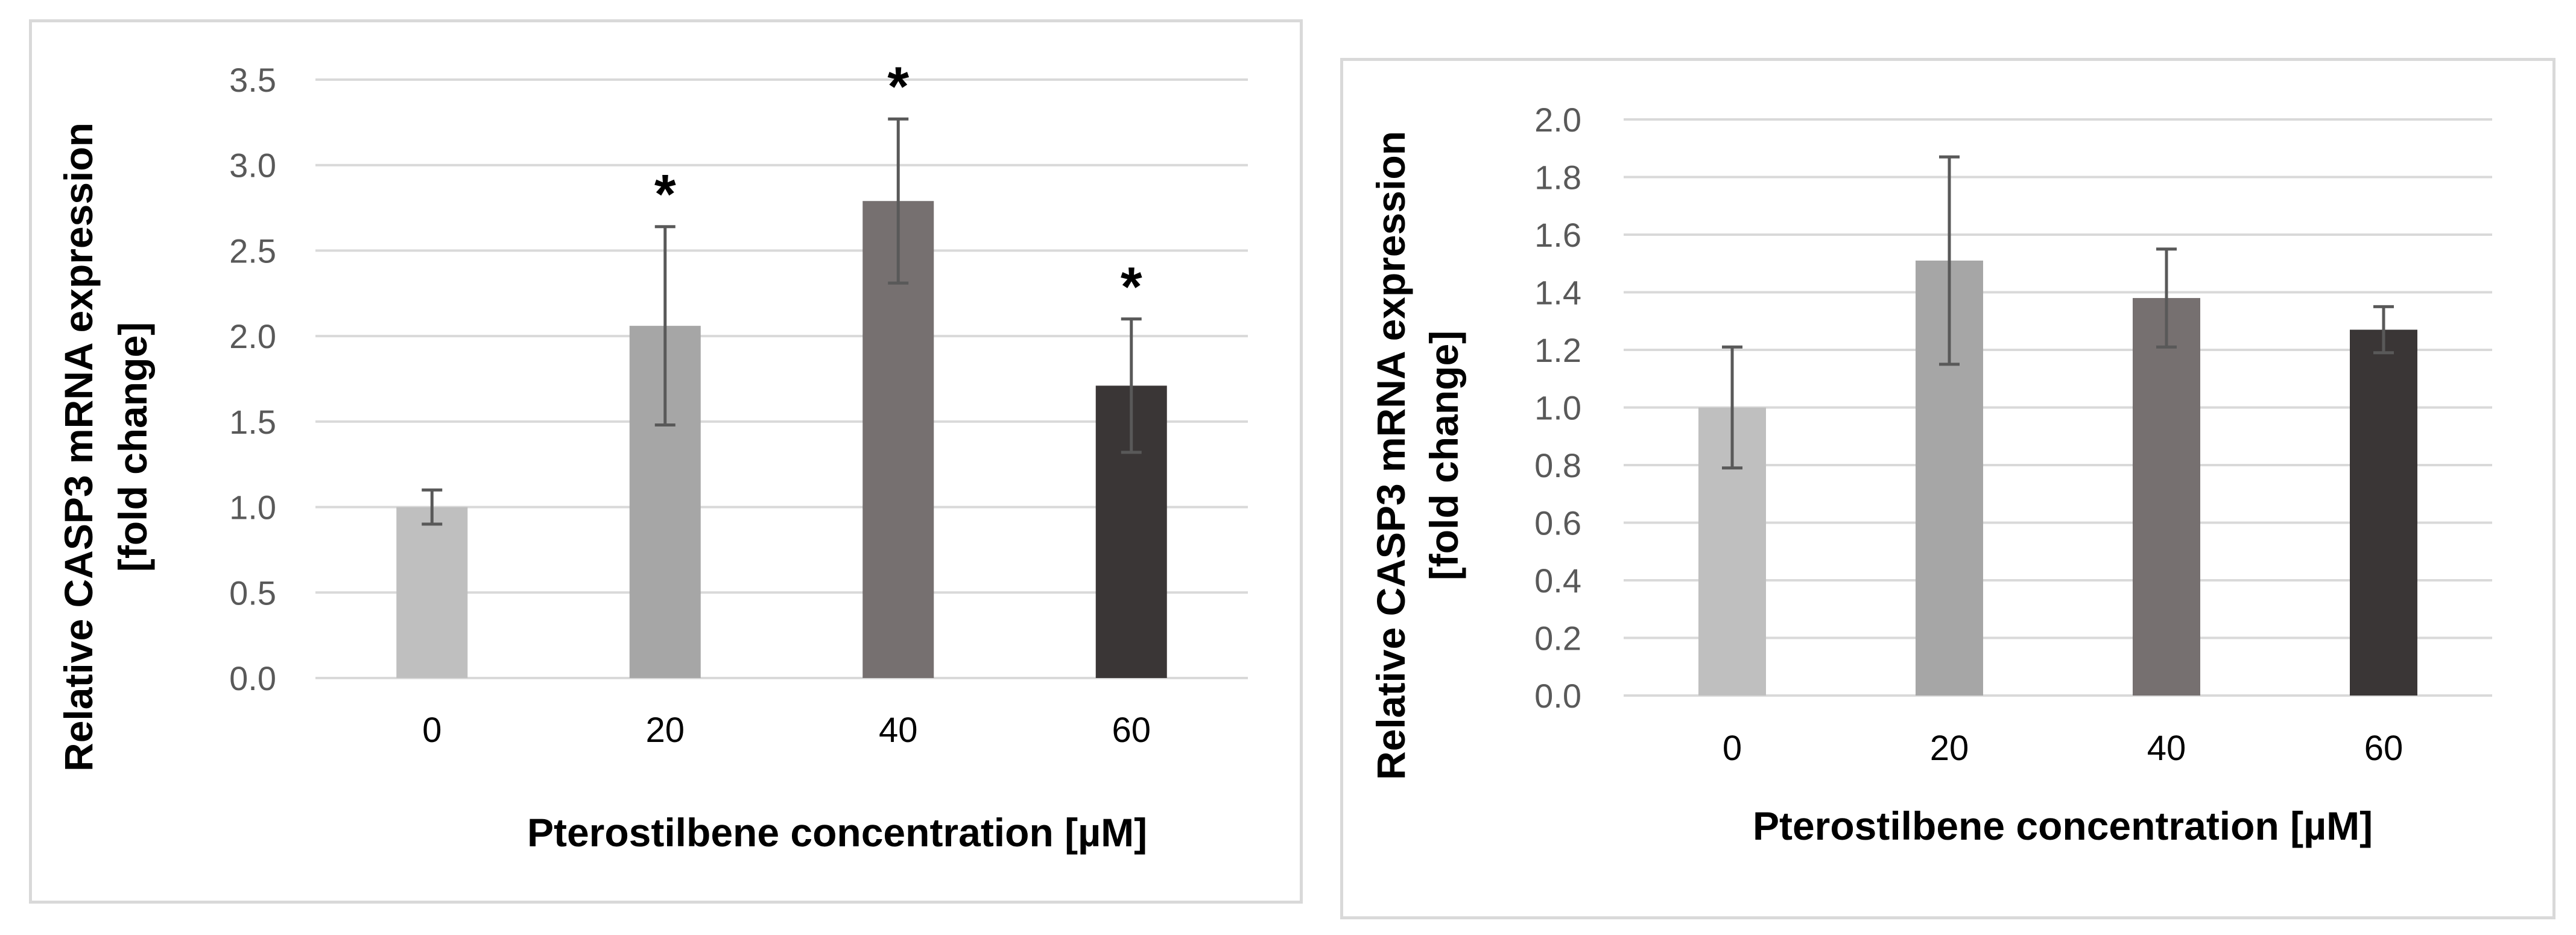 Image resolution: width=2576 pixels, height=935 pixels. What do you see at coordinates (1557, 350) in the screenshot?
I see `y-tick-label: 1.2` at bounding box center [1557, 350].